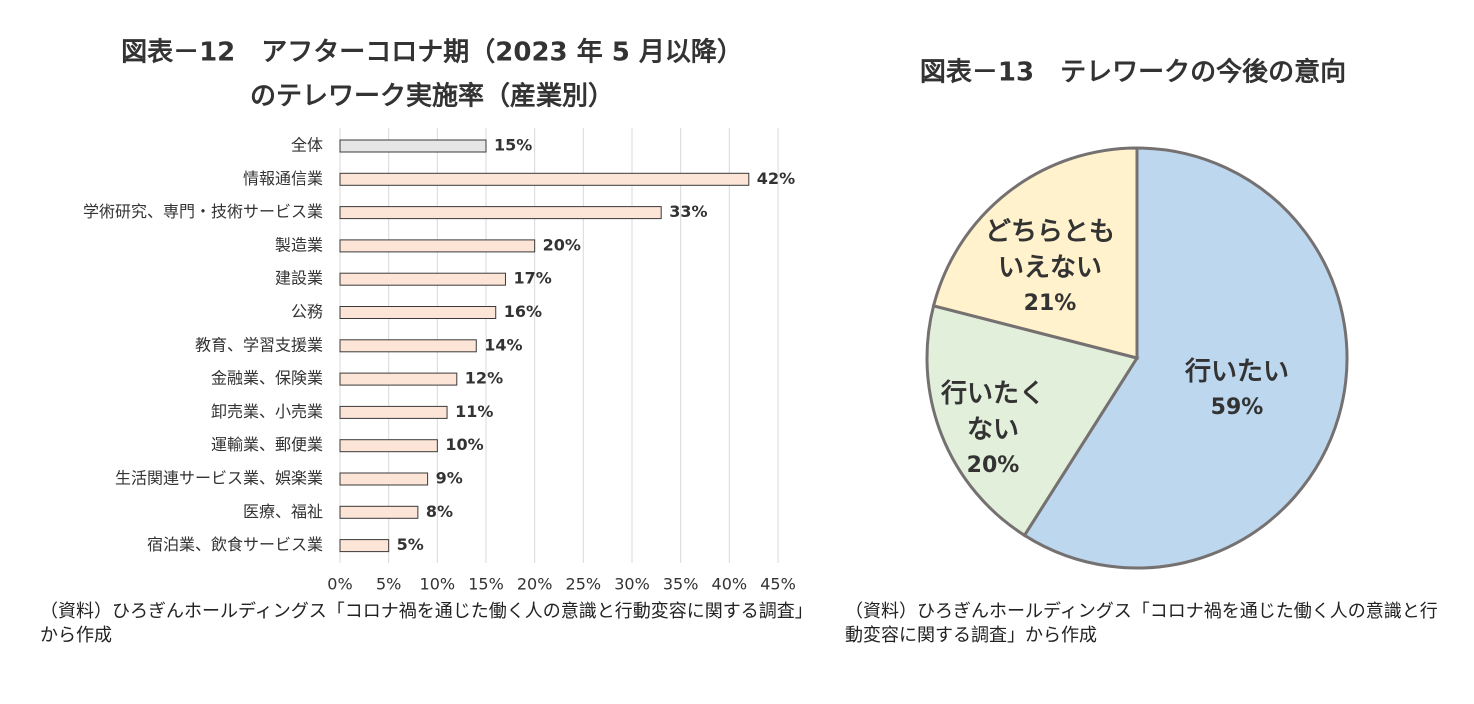 This screenshot has width=1474, height=704. Describe the element at coordinates (1050, 303) in the screenshot. I see `slice-value: 21%` at that location.